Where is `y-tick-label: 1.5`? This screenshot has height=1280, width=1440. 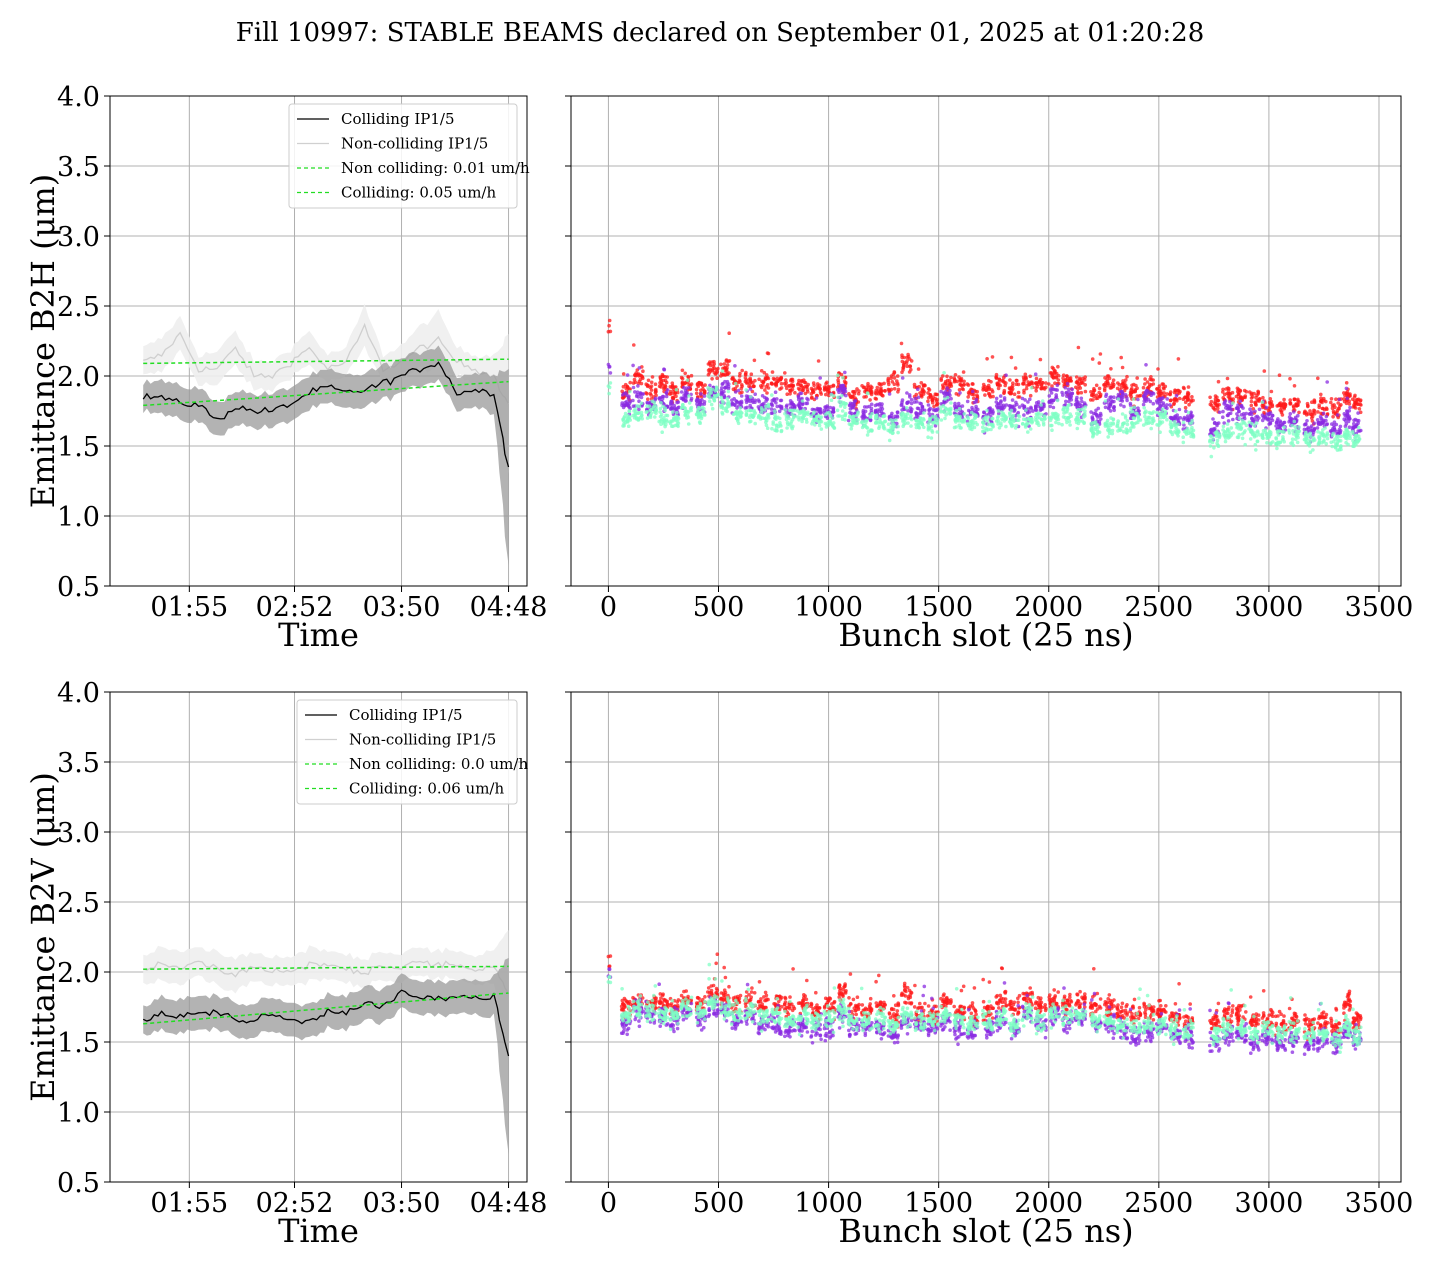
y-tick-label: 1.5 is located at coordinates (78, 1043).